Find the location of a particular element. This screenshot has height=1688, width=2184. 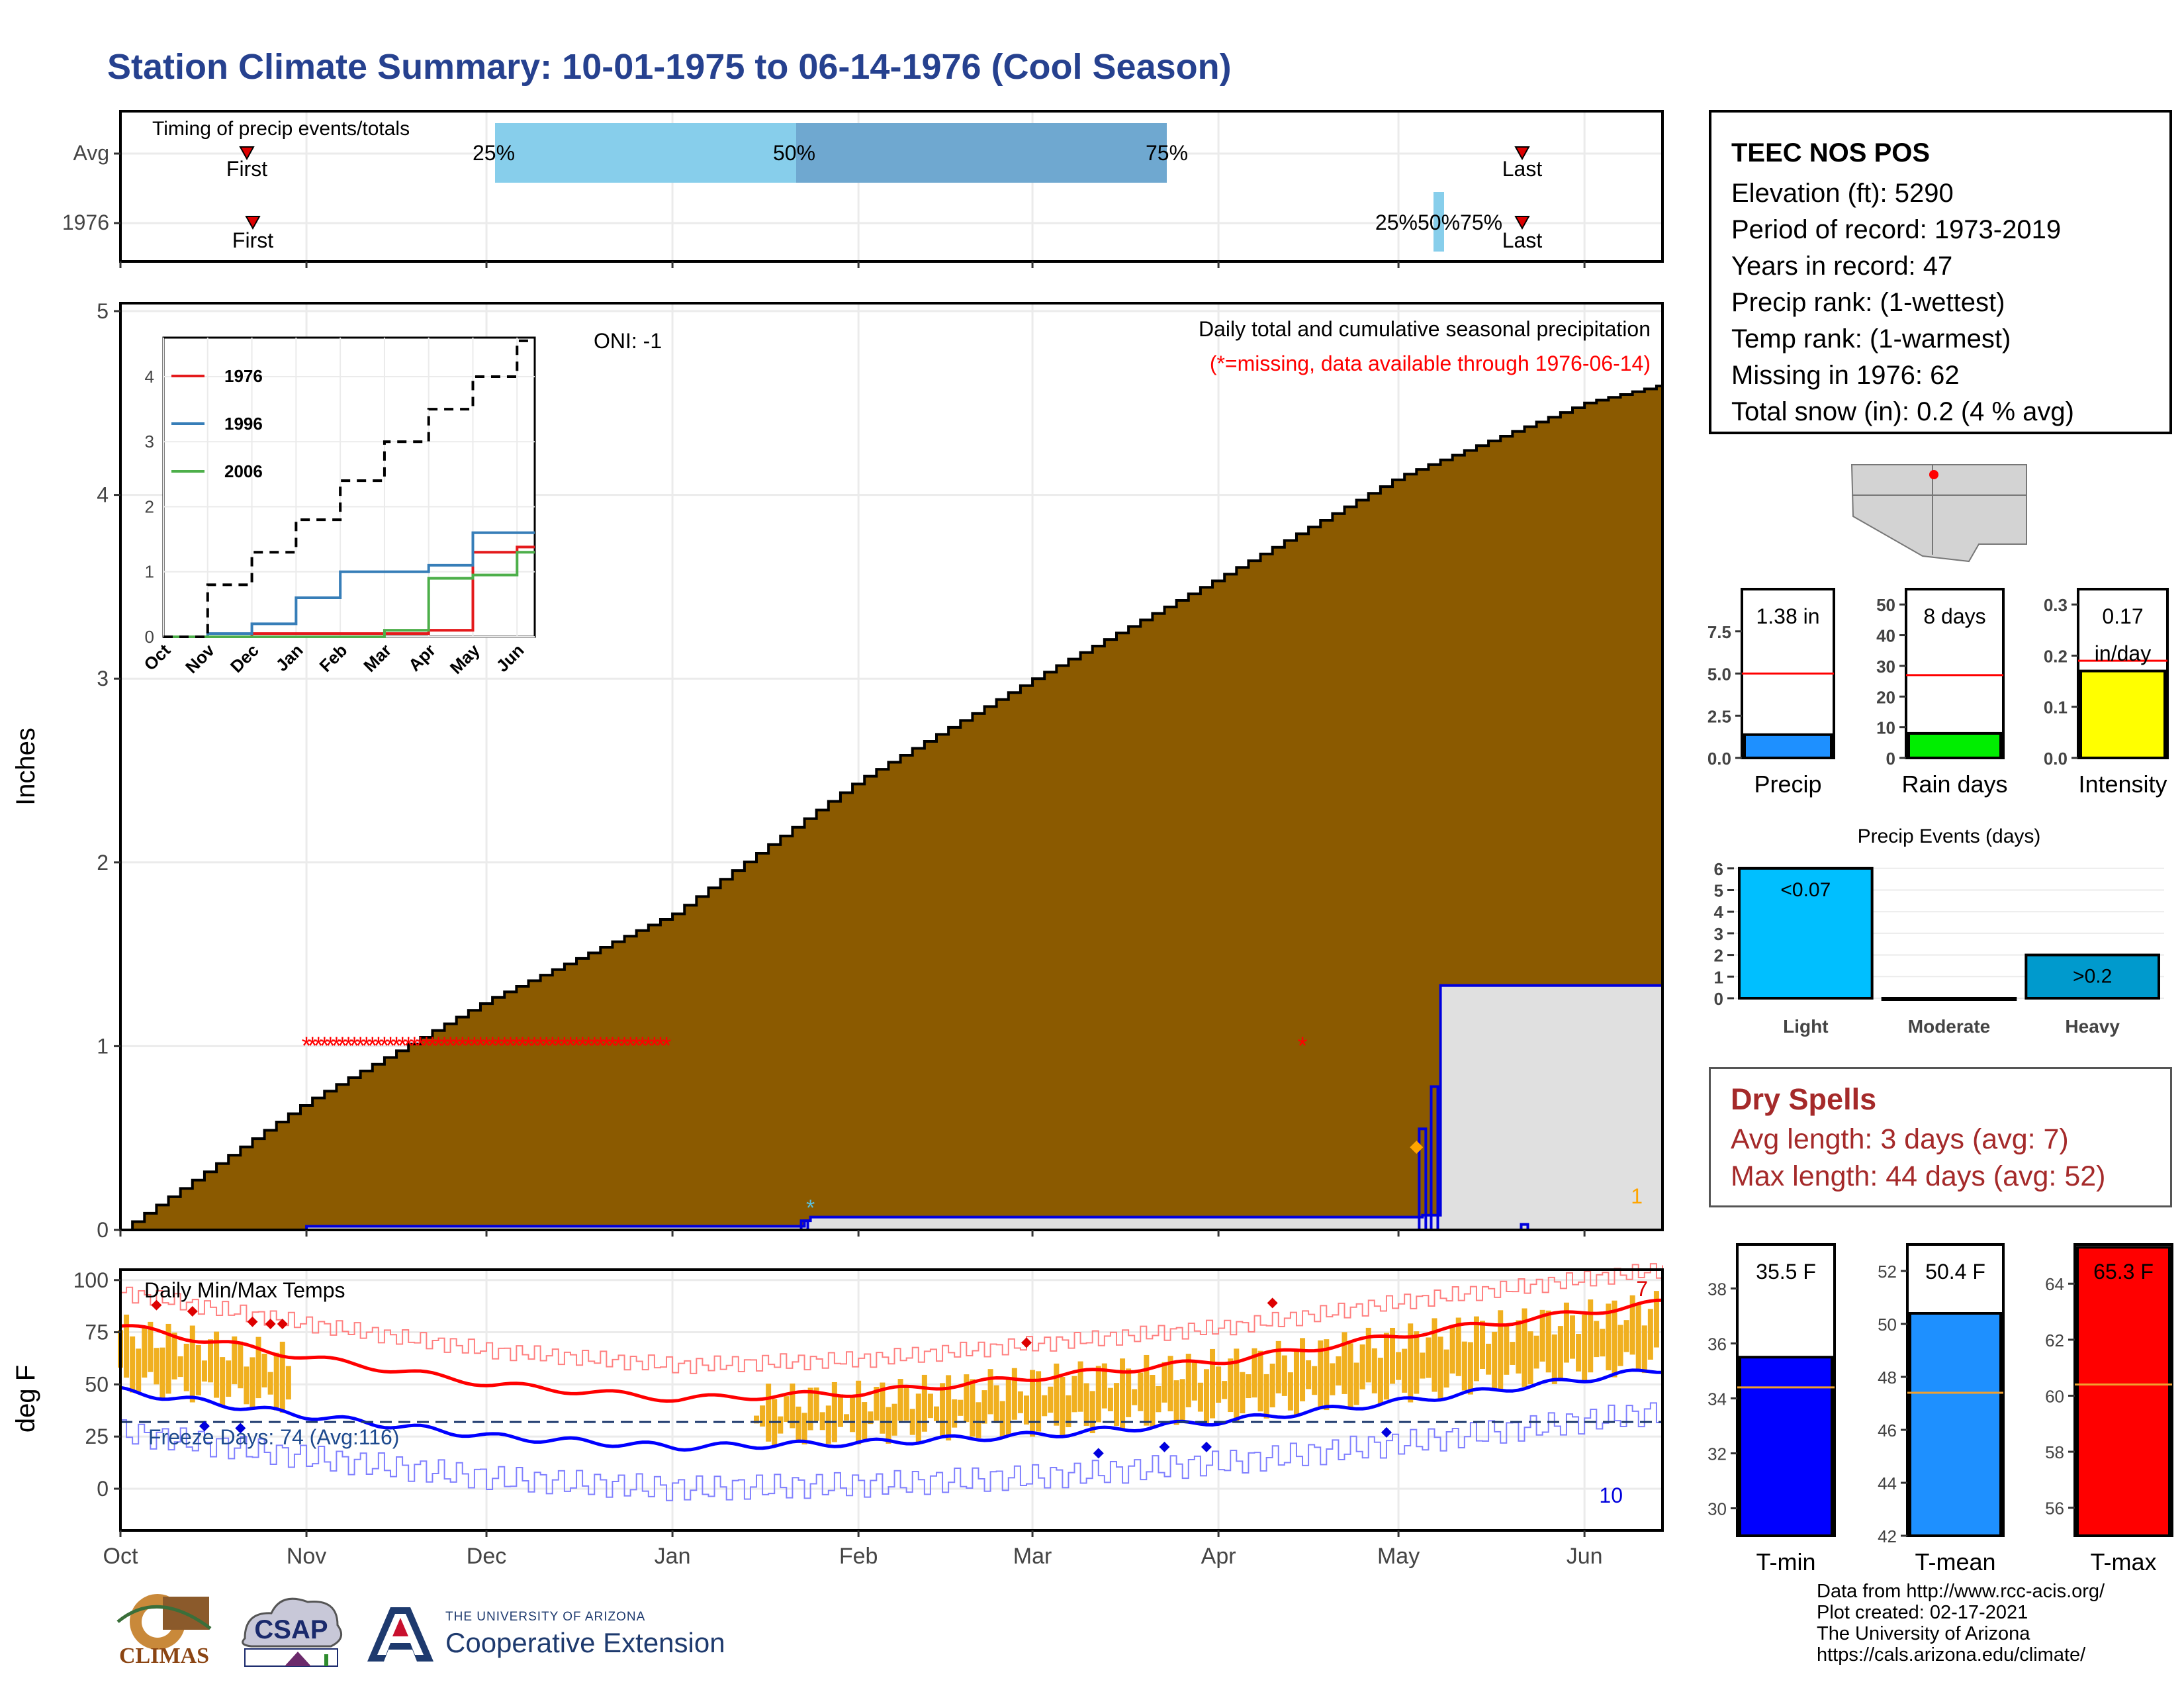

intensity-ytick-label: 0.0 is located at coordinates (2056, 759).